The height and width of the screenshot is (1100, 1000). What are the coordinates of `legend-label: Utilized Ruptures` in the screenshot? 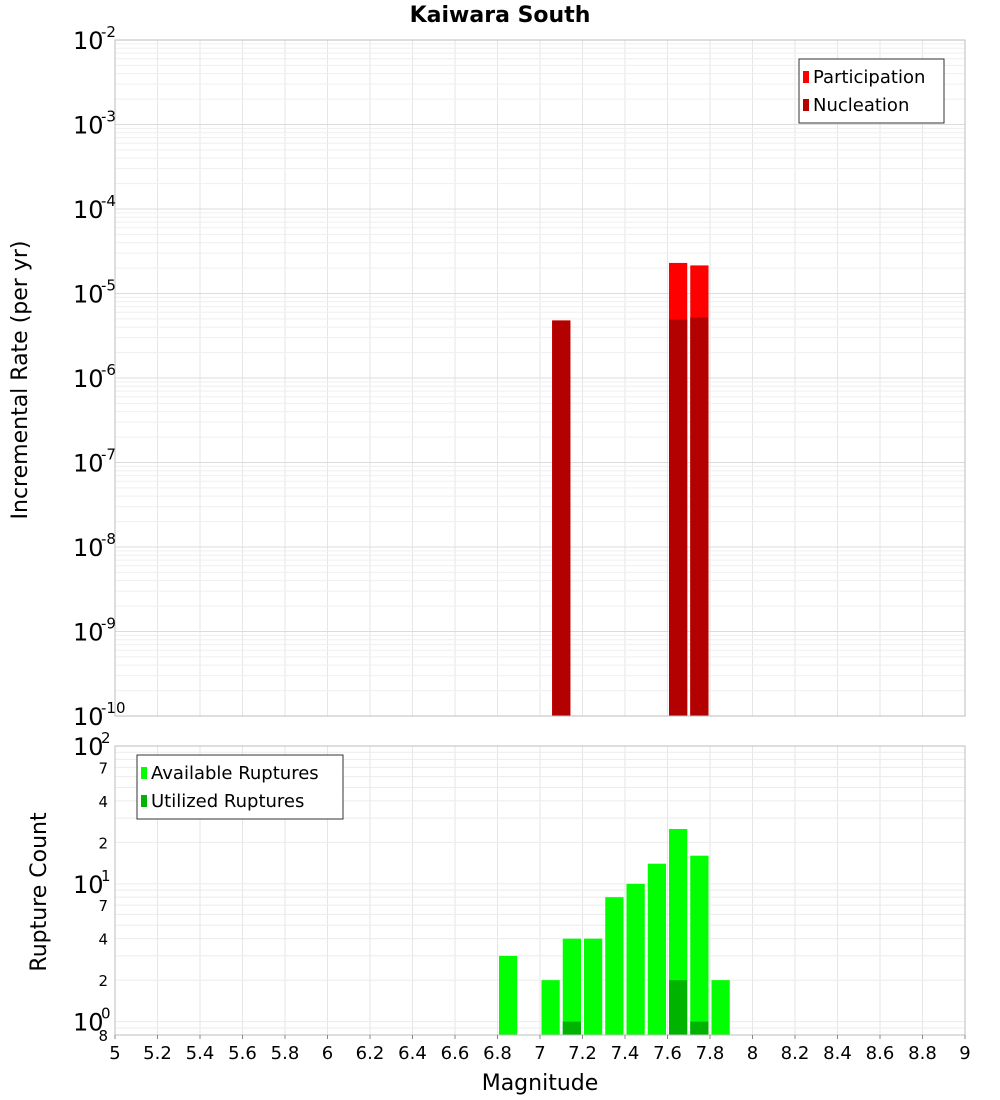 It's located at (227, 801).